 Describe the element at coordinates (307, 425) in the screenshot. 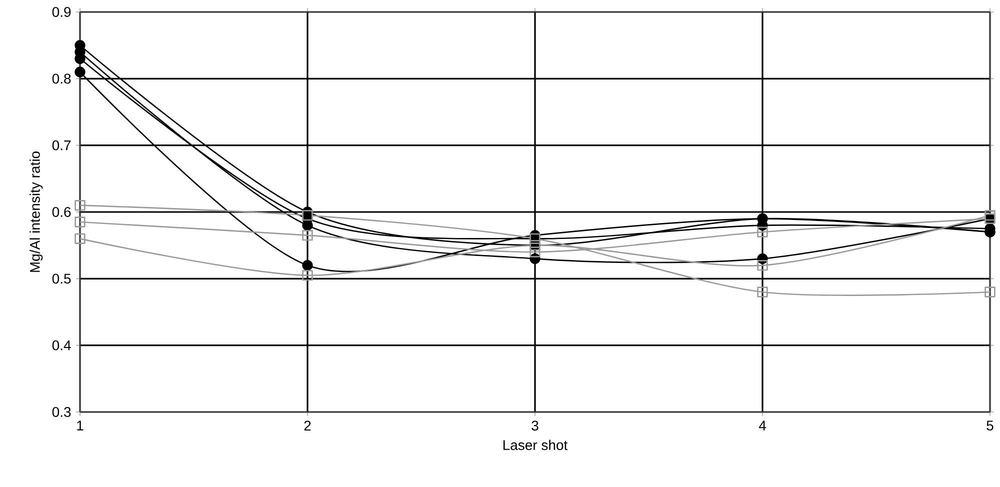

I see `x-tick-label: 2` at that location.